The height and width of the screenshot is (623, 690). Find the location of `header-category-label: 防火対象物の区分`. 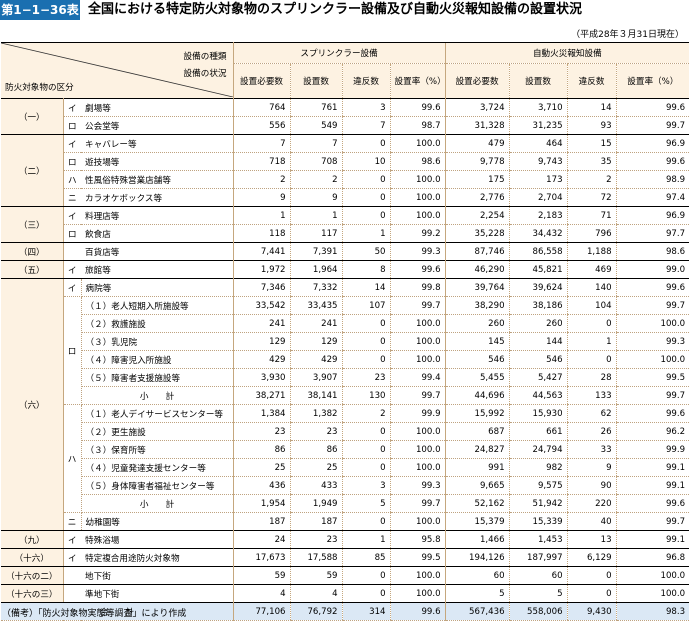

header-category-label: 防火対象物の区分 is located at coordinates (39, 88).